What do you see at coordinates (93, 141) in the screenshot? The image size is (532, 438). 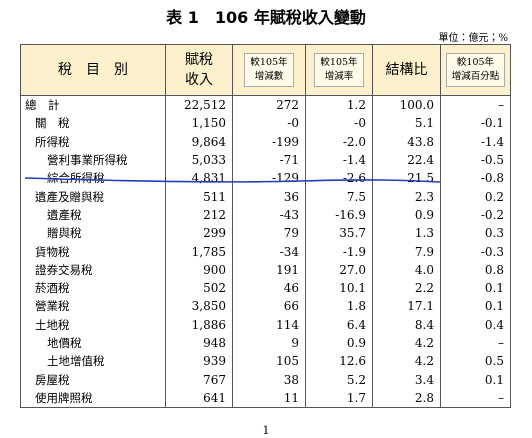 I see `item-name: 所得稅` at bounding box center [93, 141].